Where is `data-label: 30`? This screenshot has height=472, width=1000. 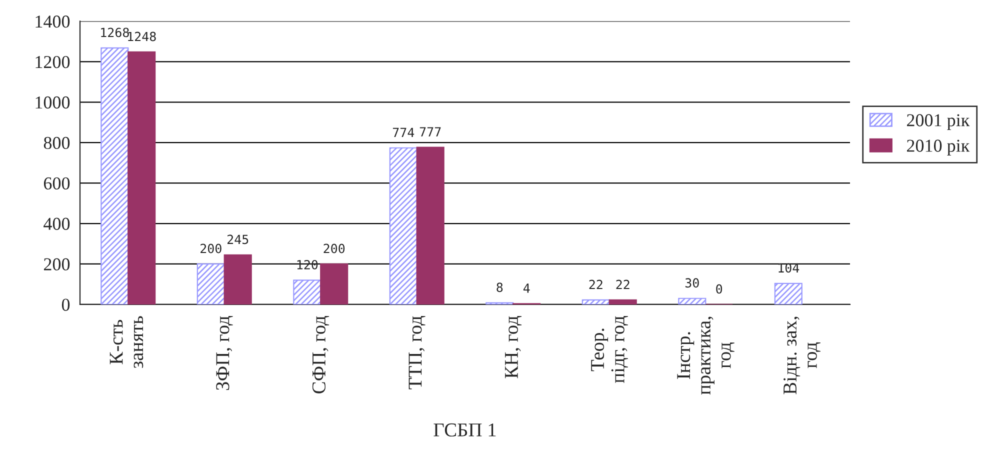
data-label: 30 is located at coordinates (692, 283).